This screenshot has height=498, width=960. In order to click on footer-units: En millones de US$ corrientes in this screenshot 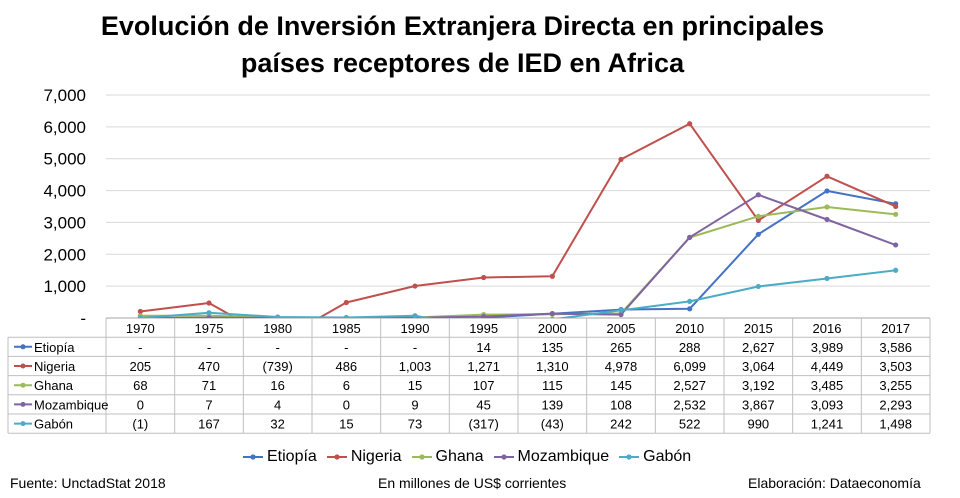, I will do `click(472, 483)`.